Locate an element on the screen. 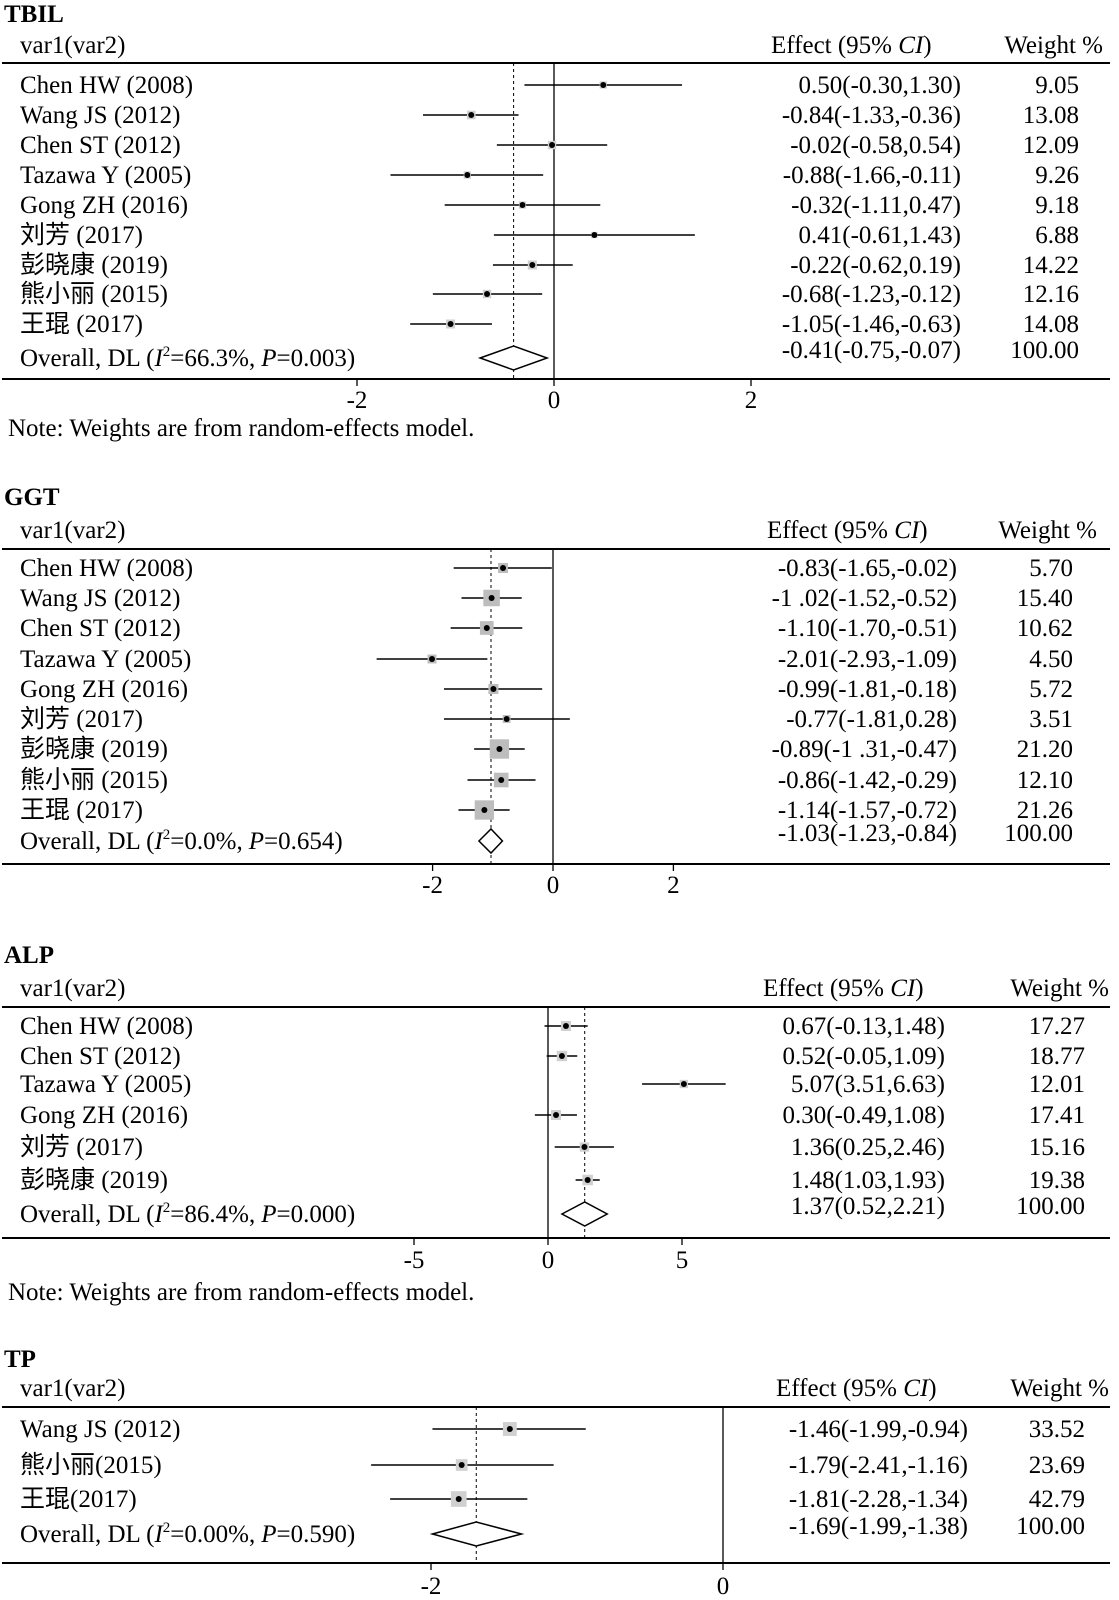  effect-ci-value: -1.14(-1.57,-0.72) is located at coordinates (867, 810).